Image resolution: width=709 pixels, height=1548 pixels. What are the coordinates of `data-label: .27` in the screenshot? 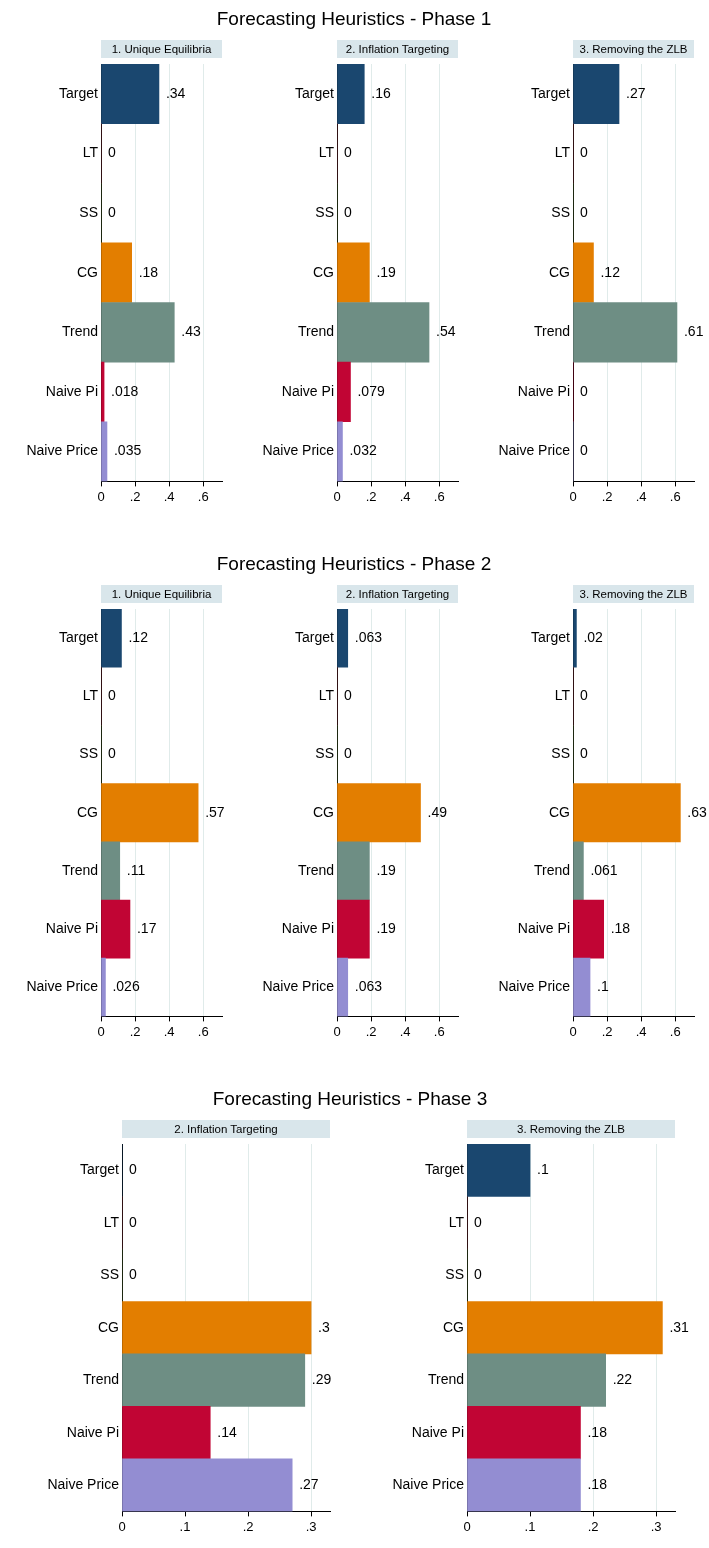 It's located at (636, 92).